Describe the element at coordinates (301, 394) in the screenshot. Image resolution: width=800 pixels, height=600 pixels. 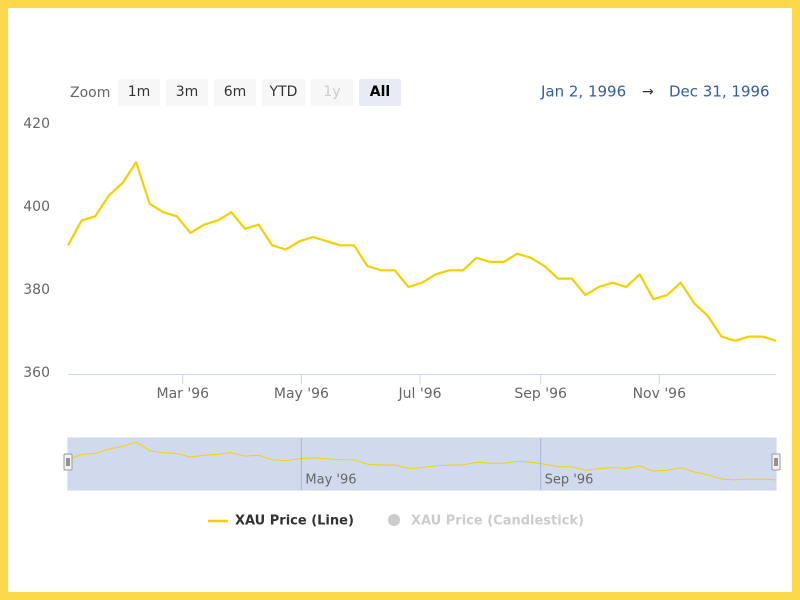
I see `x-tick-label: May '96` at that location.